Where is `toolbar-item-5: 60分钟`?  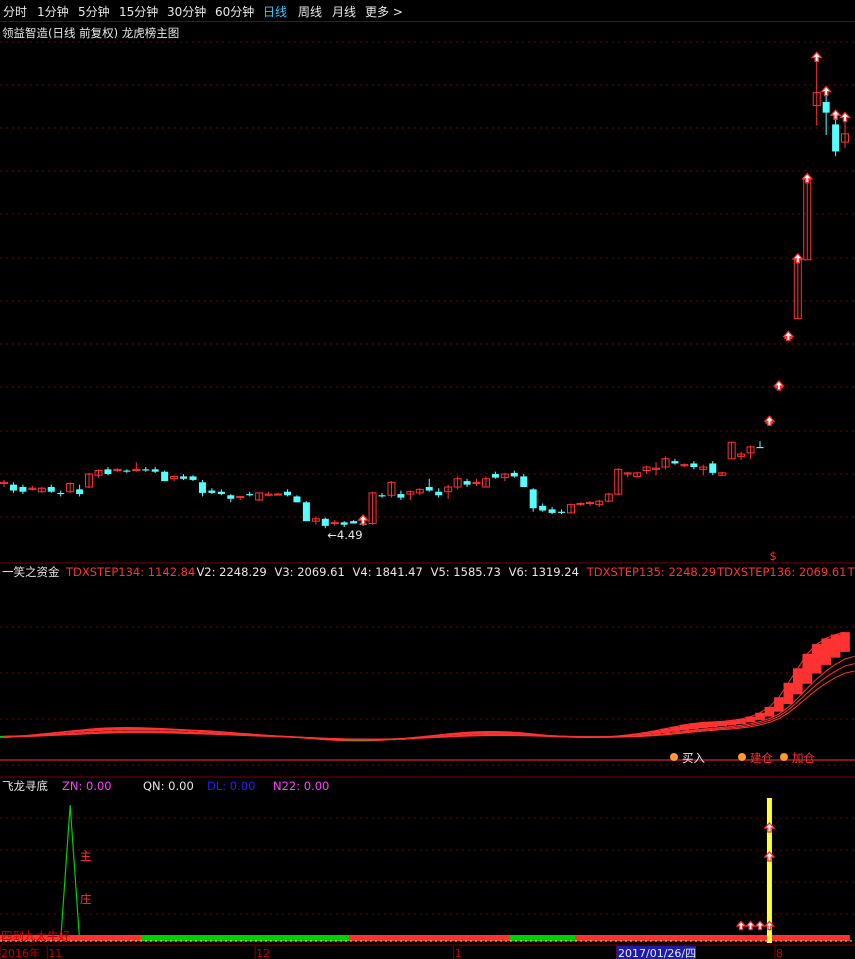
toolbar-item-5: 60分钟 is located at coordinates (235, 12).